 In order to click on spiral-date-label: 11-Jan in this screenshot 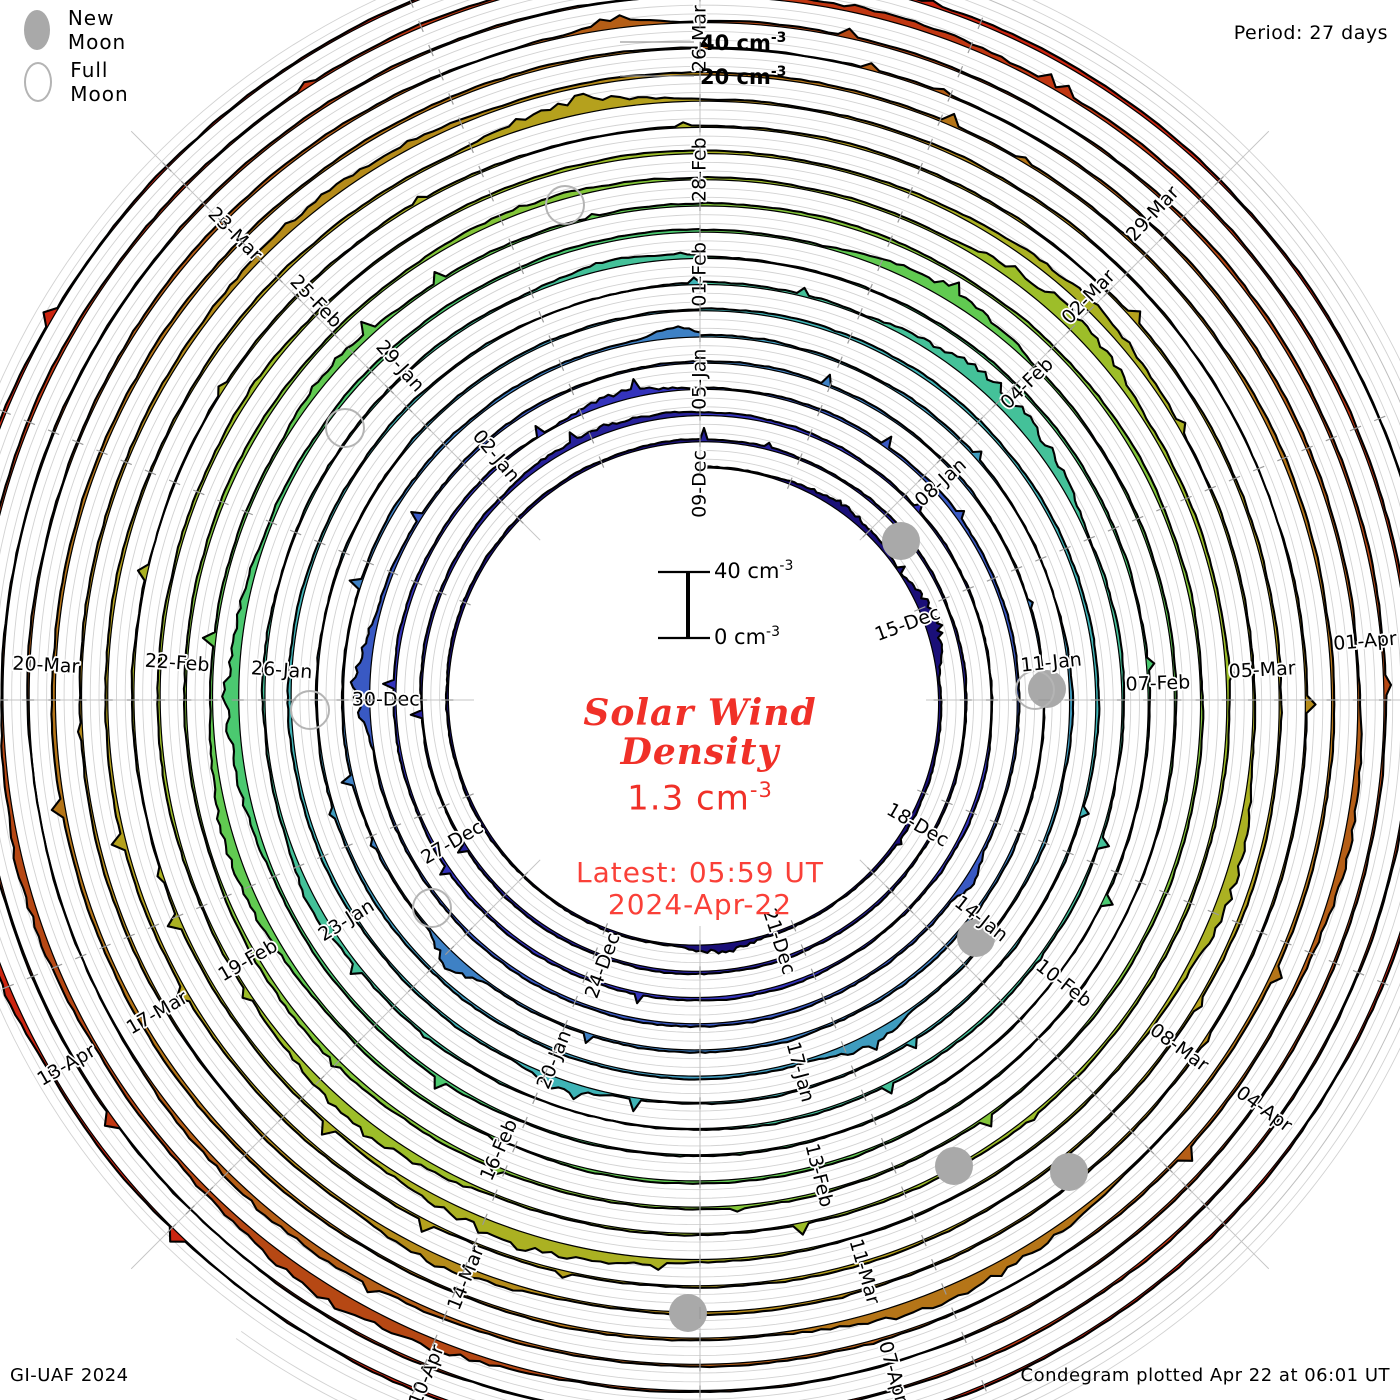, I will do `click(1050, 662)`.